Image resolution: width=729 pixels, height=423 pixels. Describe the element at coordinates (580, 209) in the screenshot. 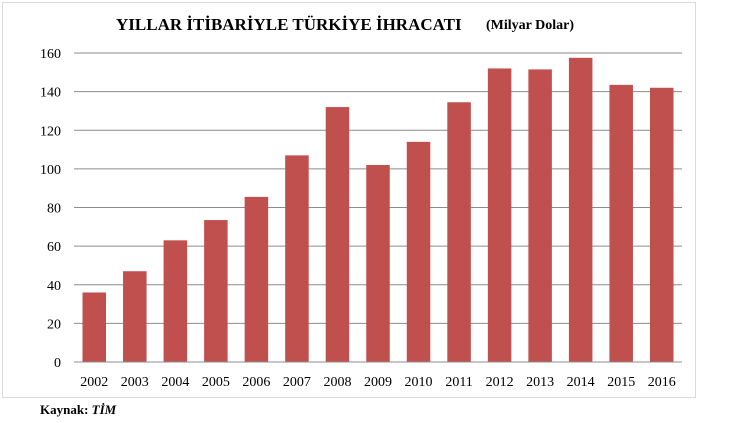

I see `bar-2014` at that location.